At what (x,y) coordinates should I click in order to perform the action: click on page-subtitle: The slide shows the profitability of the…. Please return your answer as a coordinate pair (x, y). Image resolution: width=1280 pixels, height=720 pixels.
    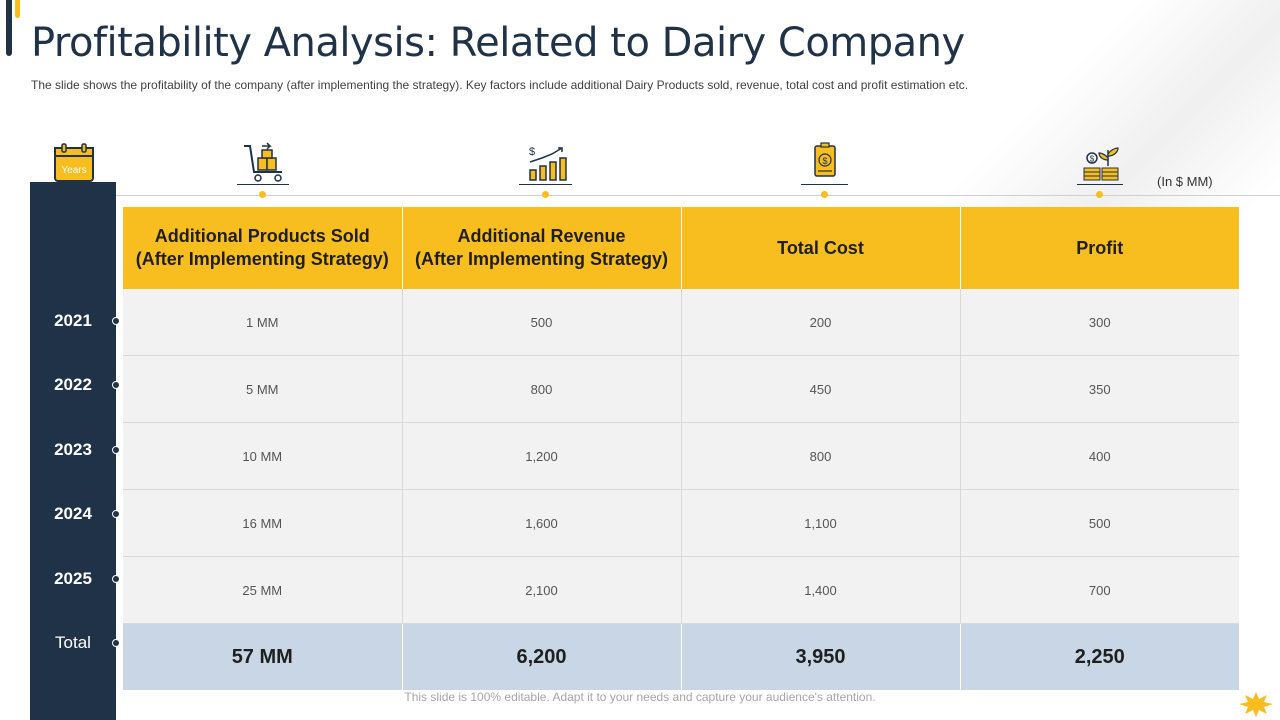
    Looking at the image, I should click on (500, 85).